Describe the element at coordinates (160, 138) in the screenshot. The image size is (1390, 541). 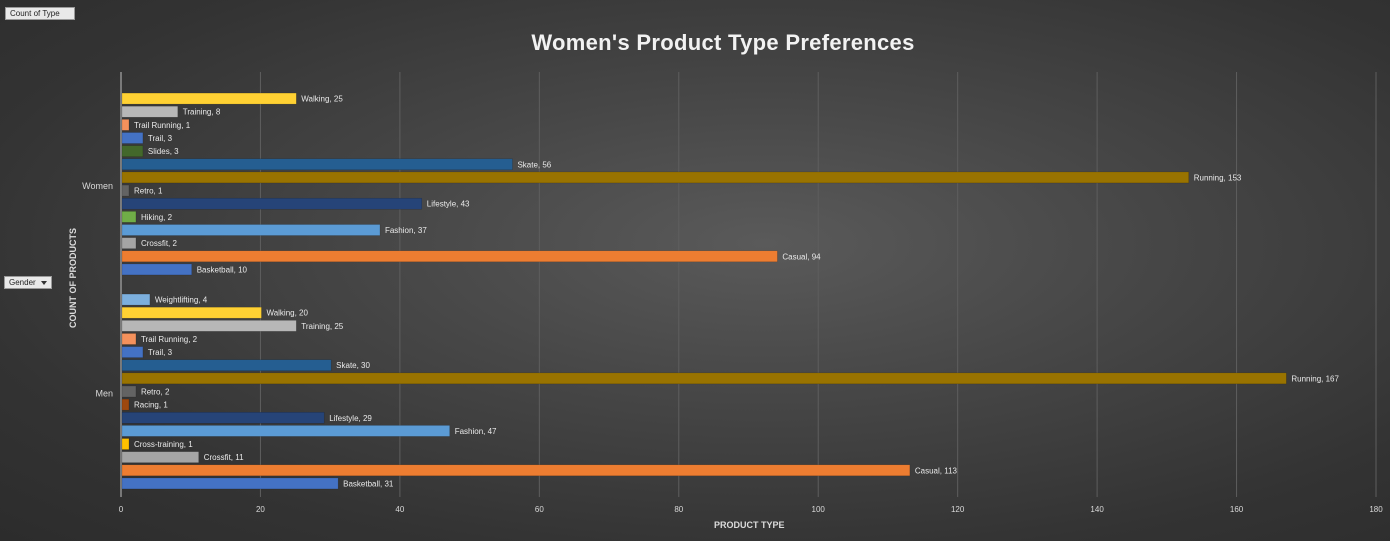
I see `data-label-women-trail: Trail, 3` at that location.